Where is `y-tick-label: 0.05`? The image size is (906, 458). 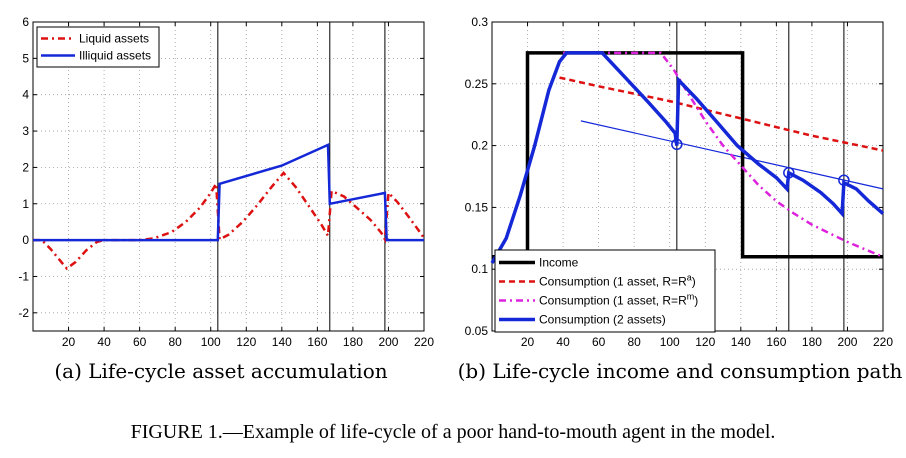 y-tick-label: 0.05 is located at coordinates (477, 331).